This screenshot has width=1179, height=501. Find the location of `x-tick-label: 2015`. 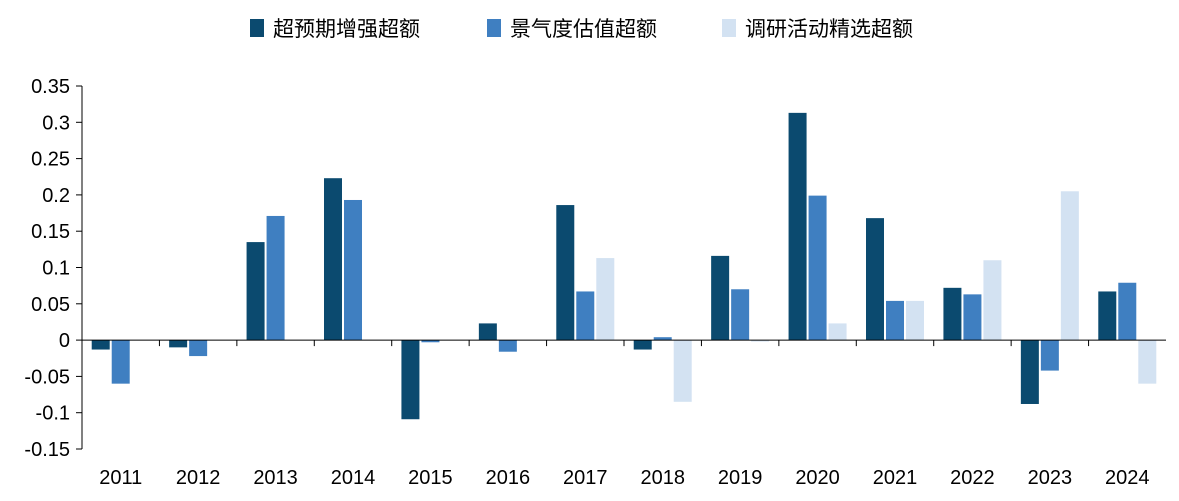

x-tick-label: 2015 is located at coordinates (430, 478).